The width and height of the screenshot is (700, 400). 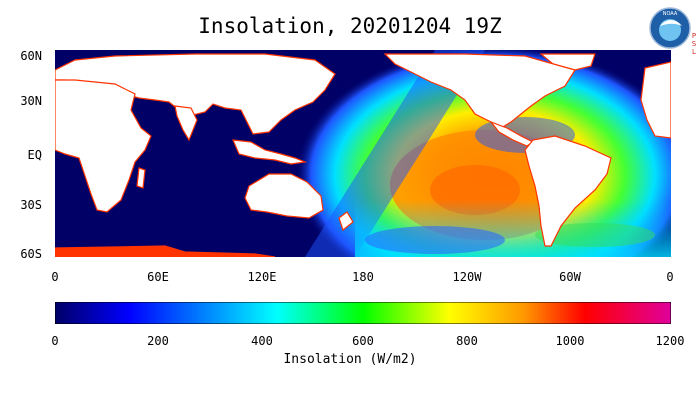 I want to click on logo-side-l: L, so click(x=694, y=52).